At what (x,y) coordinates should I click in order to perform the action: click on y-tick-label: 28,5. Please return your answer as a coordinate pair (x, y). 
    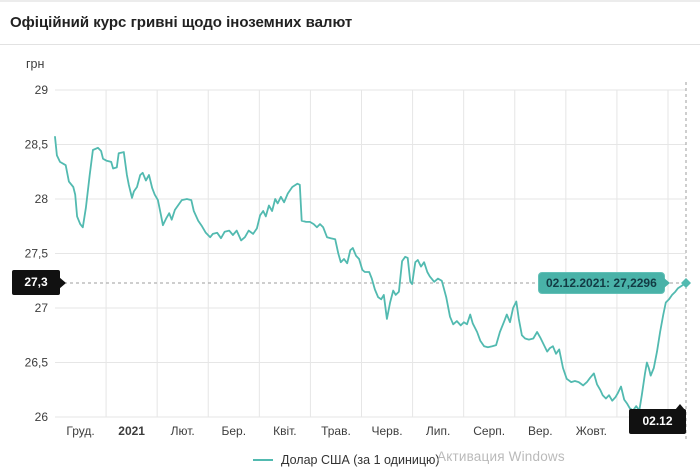
    Looking at the image, I should click on (37, 145).